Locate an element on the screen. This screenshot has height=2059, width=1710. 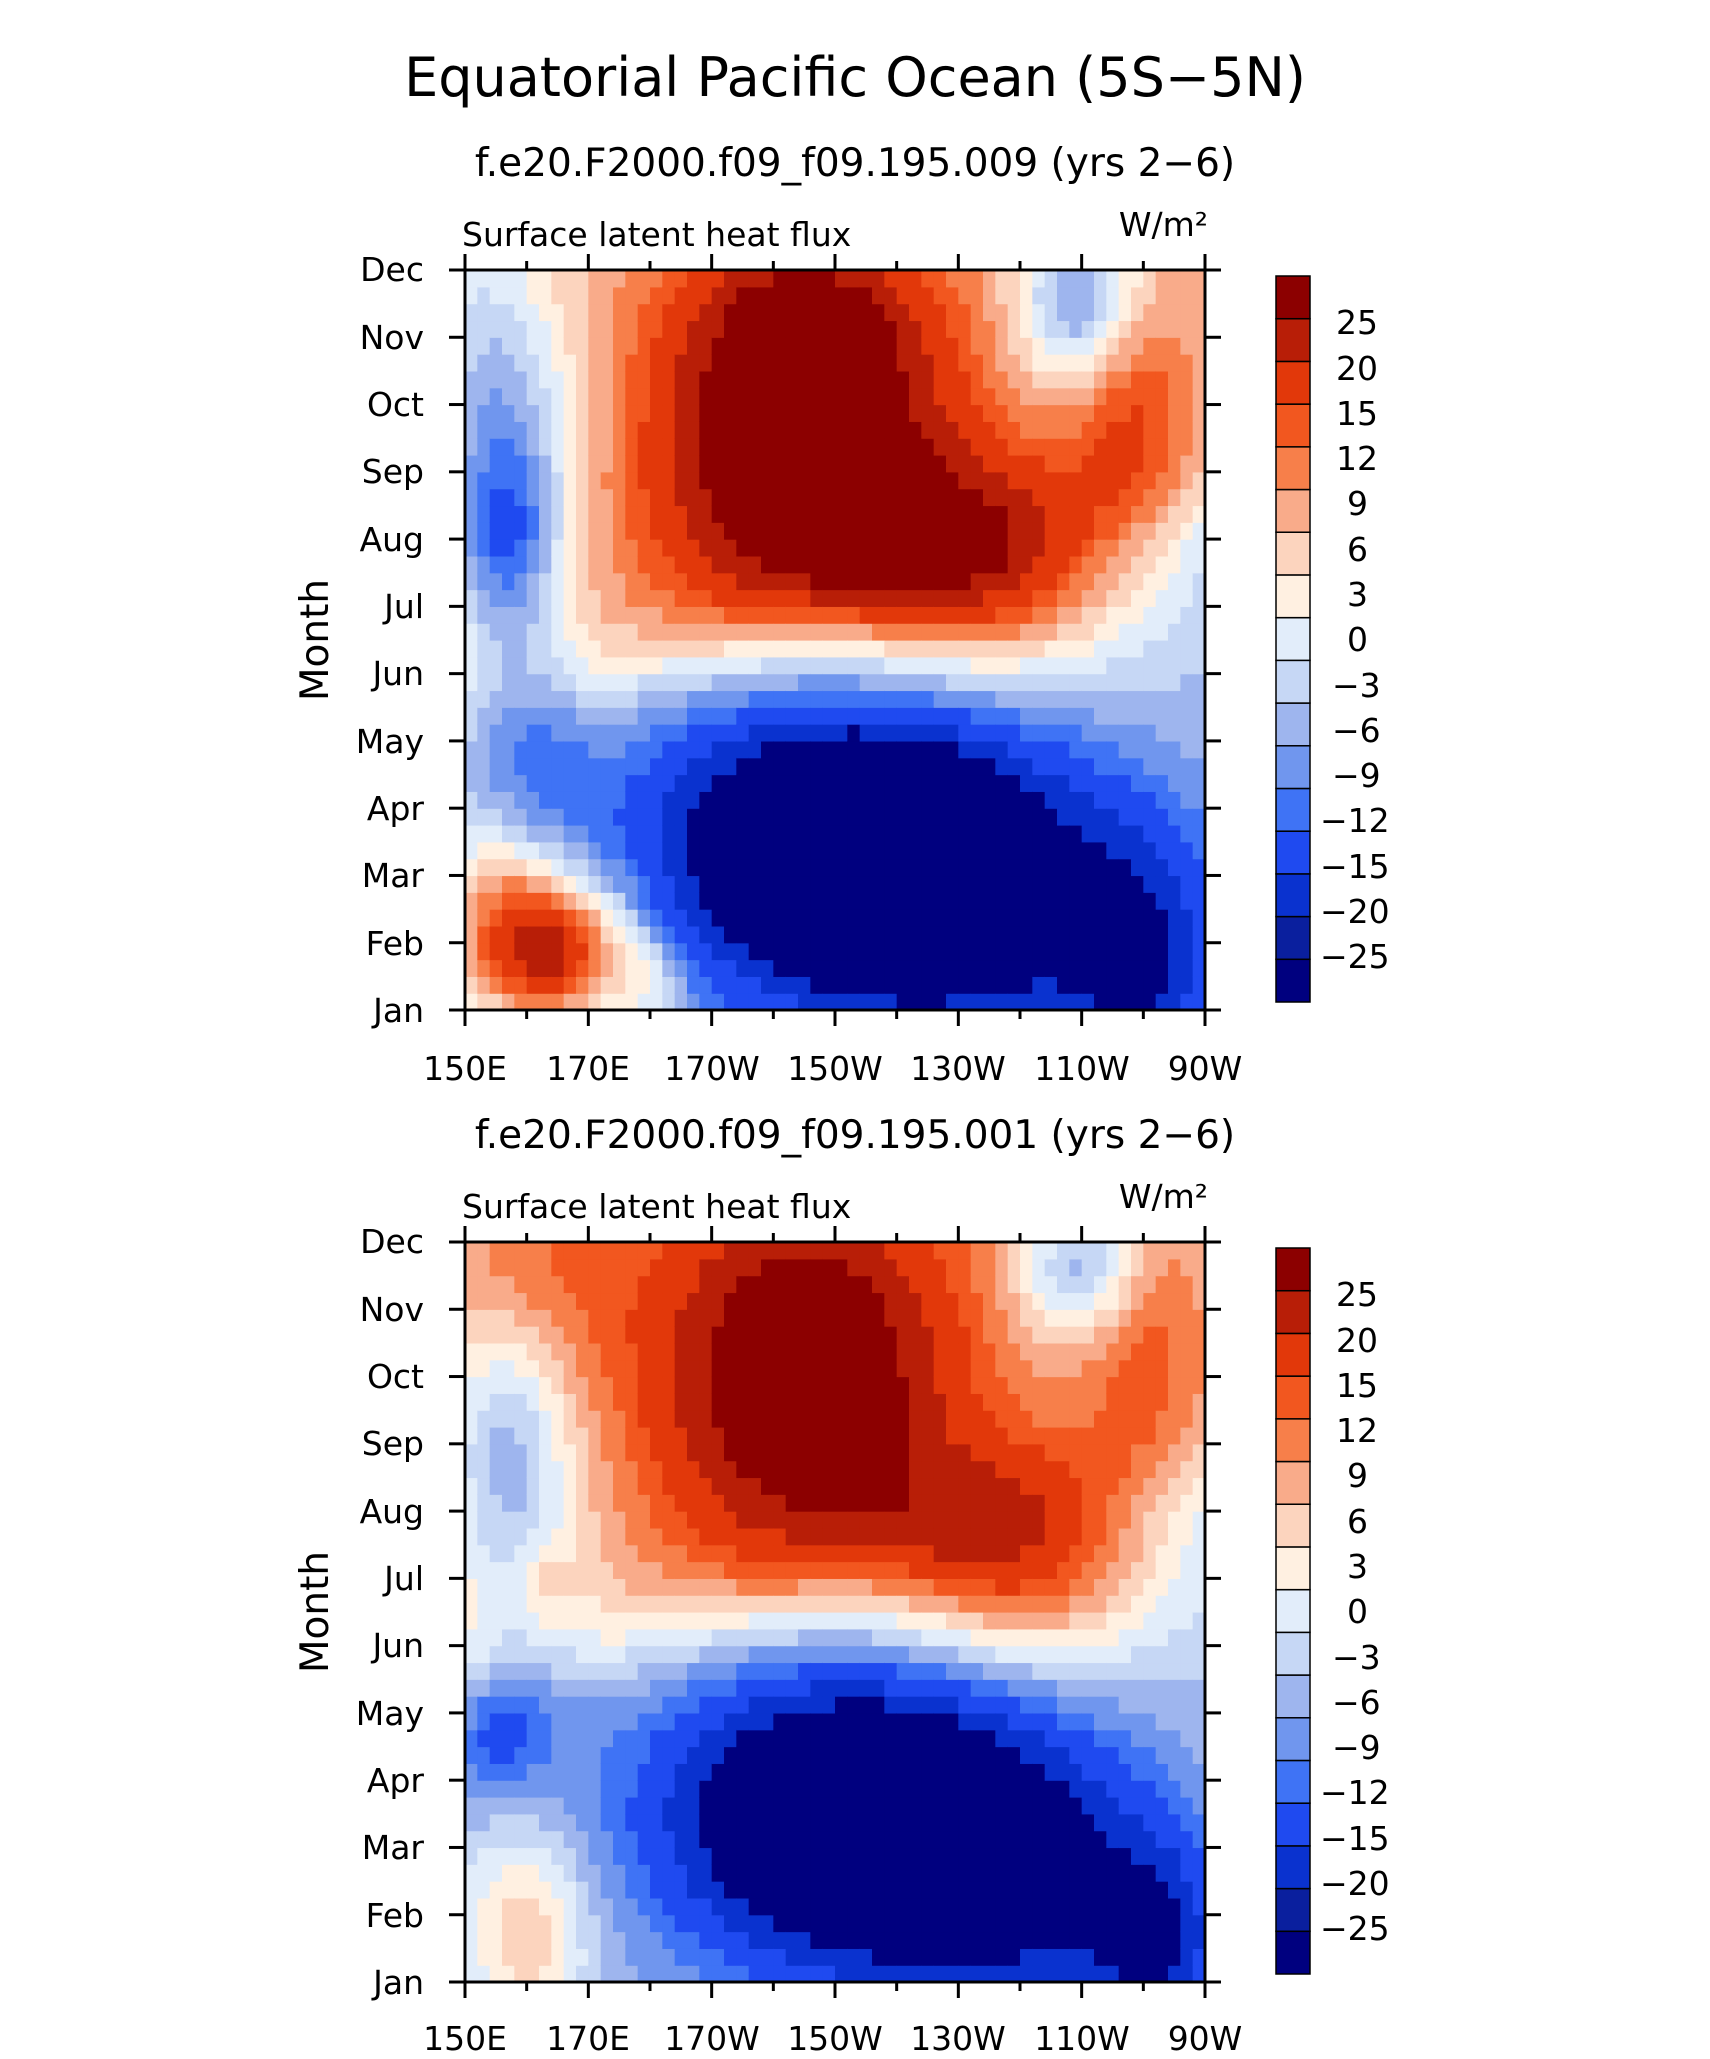
panel-1-cbar-label-0: 0 is located at coordinates (1357, 639).